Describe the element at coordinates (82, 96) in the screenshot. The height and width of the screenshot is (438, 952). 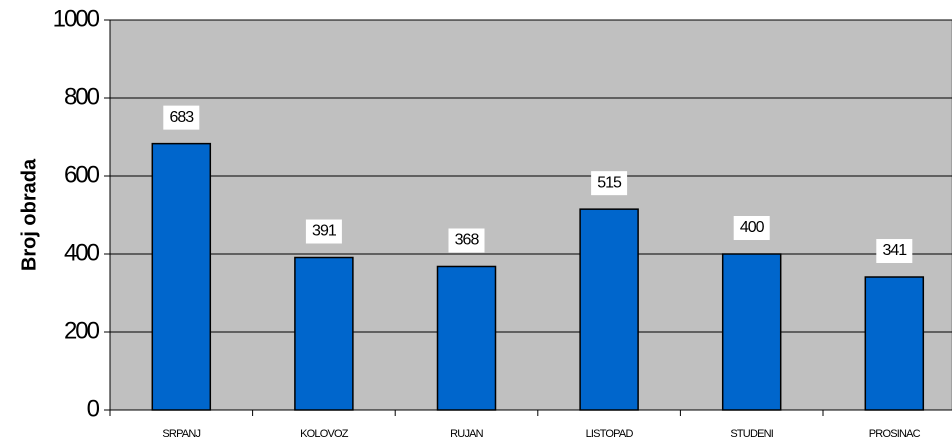
I see `y-tick-label: 800` at that location.